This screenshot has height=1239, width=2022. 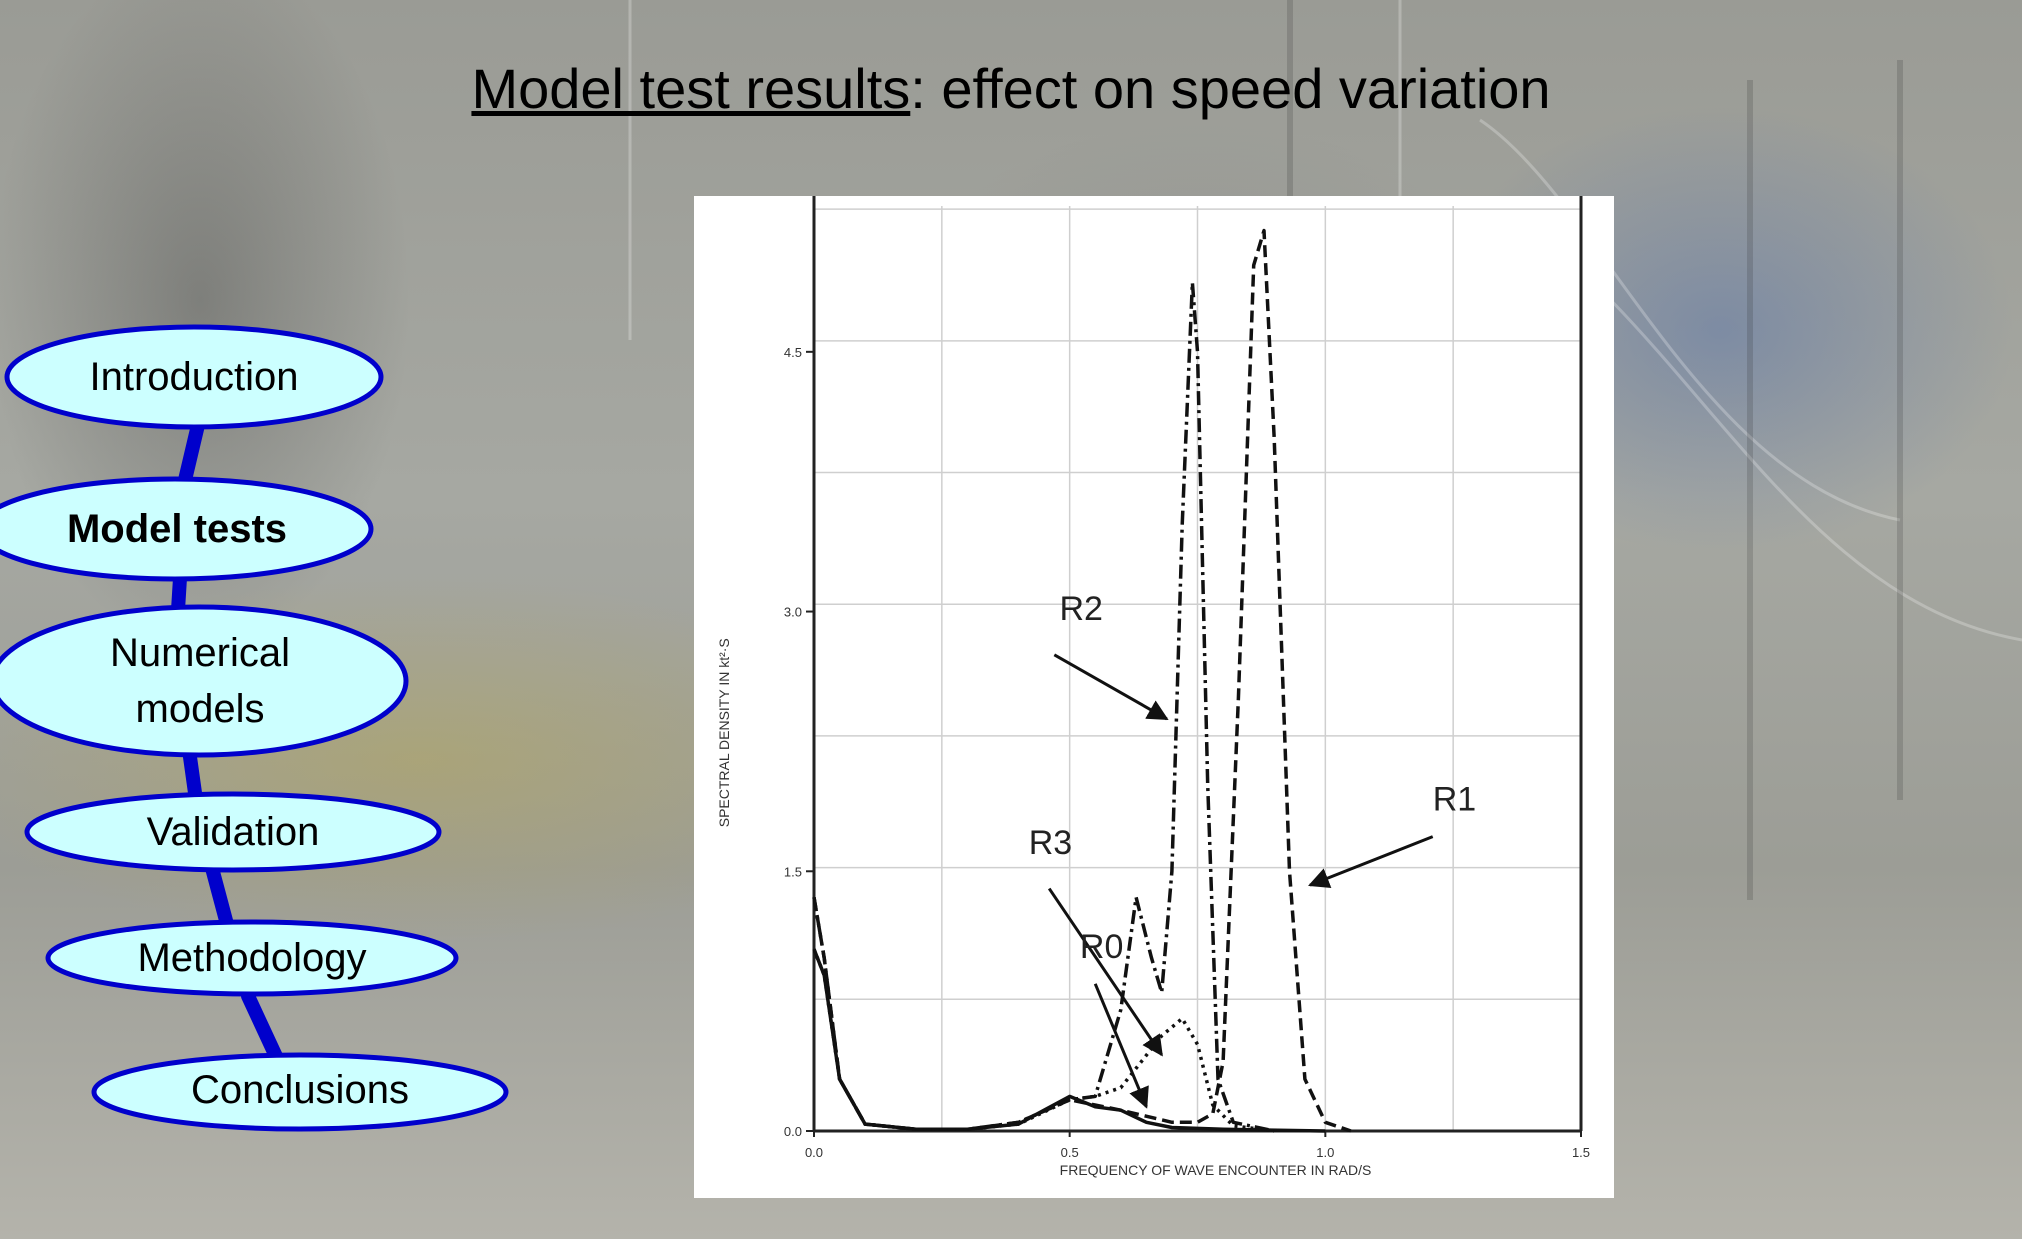 What do you see at coordinates (793, 1131) in the screenshot?
I see `y-tick-label: 0.0` at bounding box center [793, 1131].